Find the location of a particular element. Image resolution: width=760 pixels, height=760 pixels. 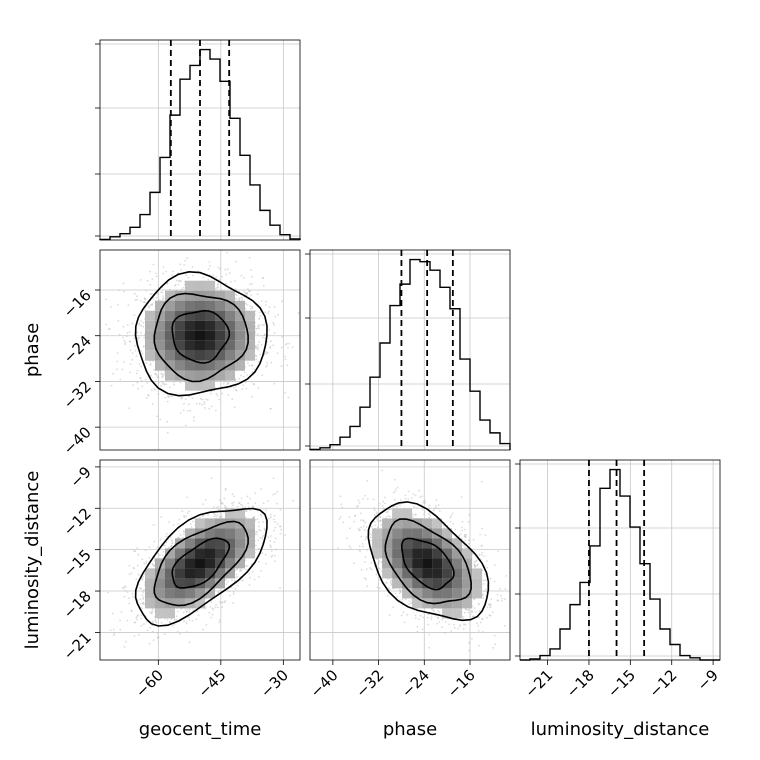

panel-frame is located at coordinates (410, 350).